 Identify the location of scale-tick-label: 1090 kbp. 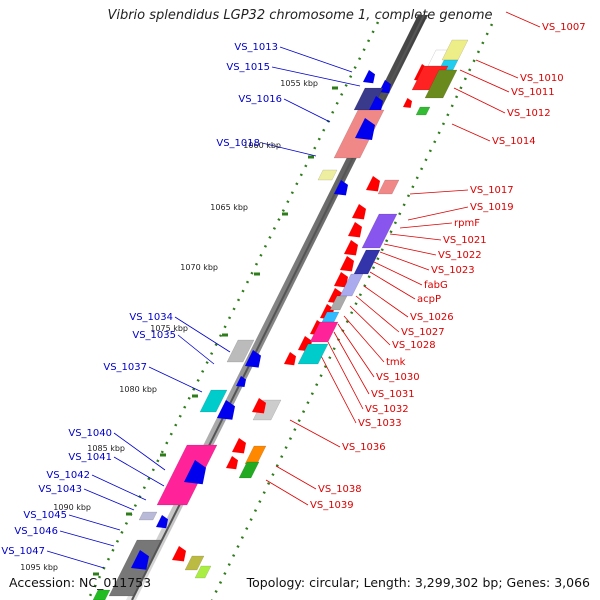
(72, 507).